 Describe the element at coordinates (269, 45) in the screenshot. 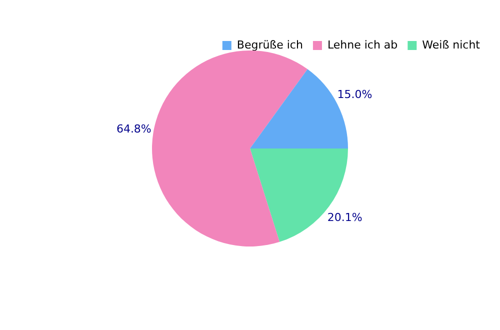

I see `legend-label: Begrüße ich` at that location.